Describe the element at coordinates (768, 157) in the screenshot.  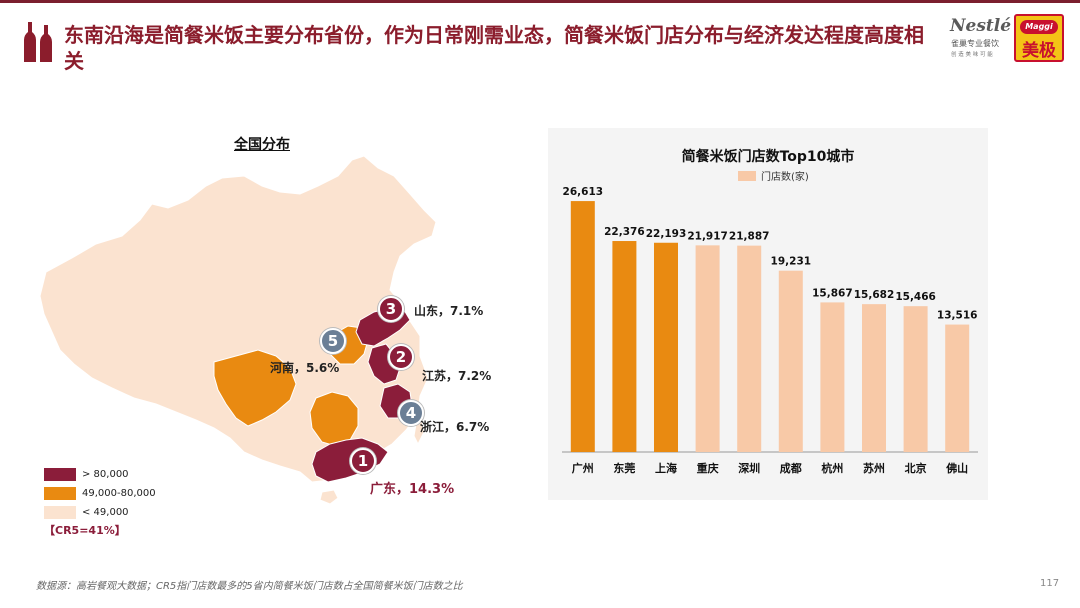
I see `chart-title: 简餐米饭门店数Top10城市` at that location.